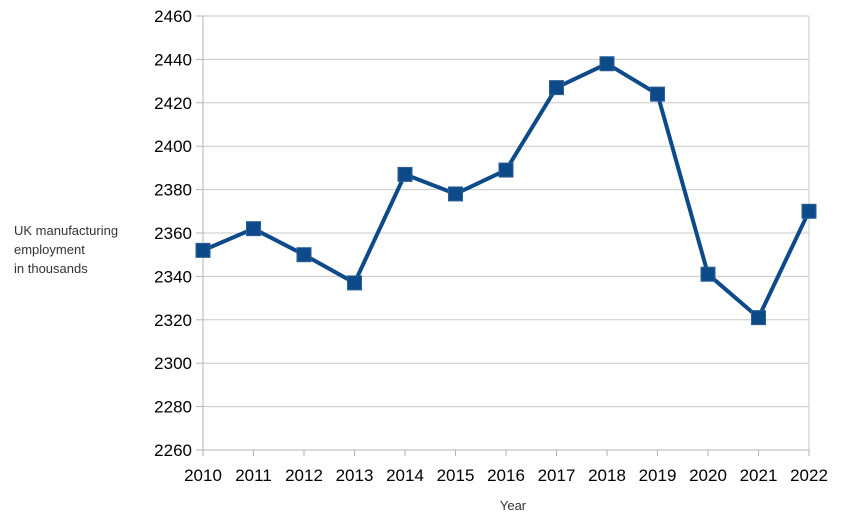  I want to click on data-point-2019, so click(657, 94).